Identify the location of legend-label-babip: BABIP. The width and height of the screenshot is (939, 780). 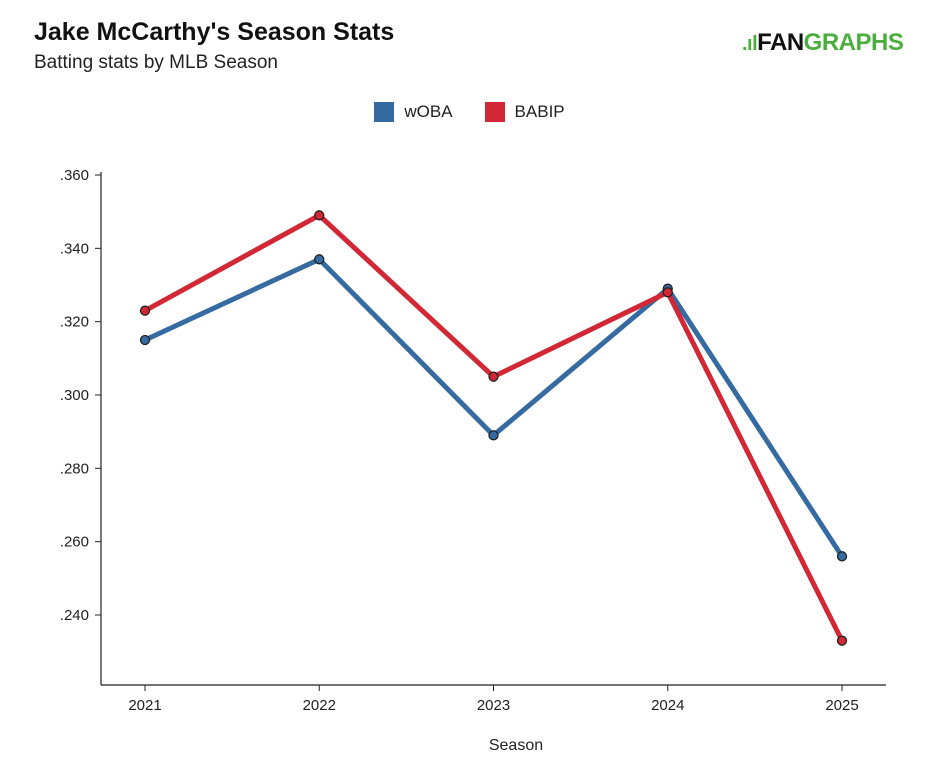
(539, 111).